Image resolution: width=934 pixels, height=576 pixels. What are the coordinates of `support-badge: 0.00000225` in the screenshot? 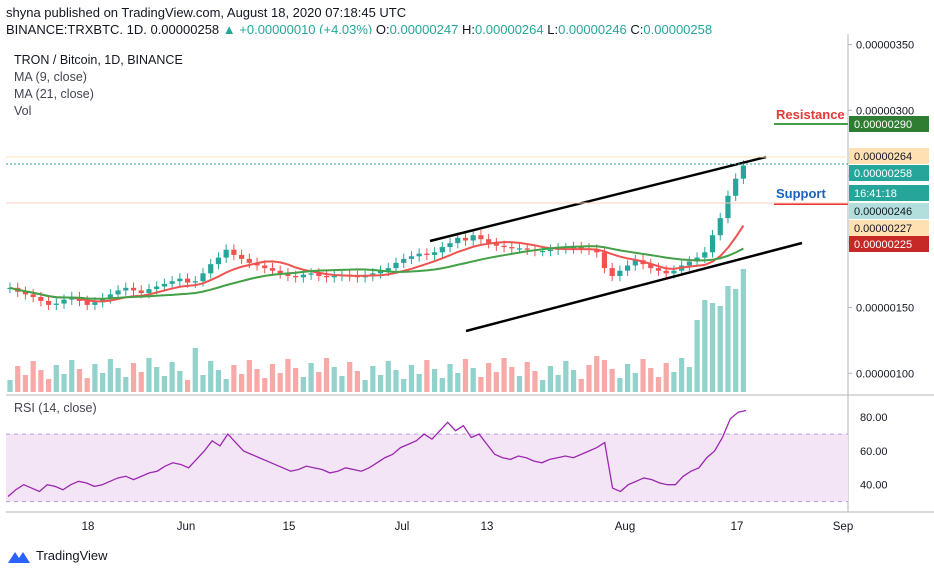 It's located at (883, 245).